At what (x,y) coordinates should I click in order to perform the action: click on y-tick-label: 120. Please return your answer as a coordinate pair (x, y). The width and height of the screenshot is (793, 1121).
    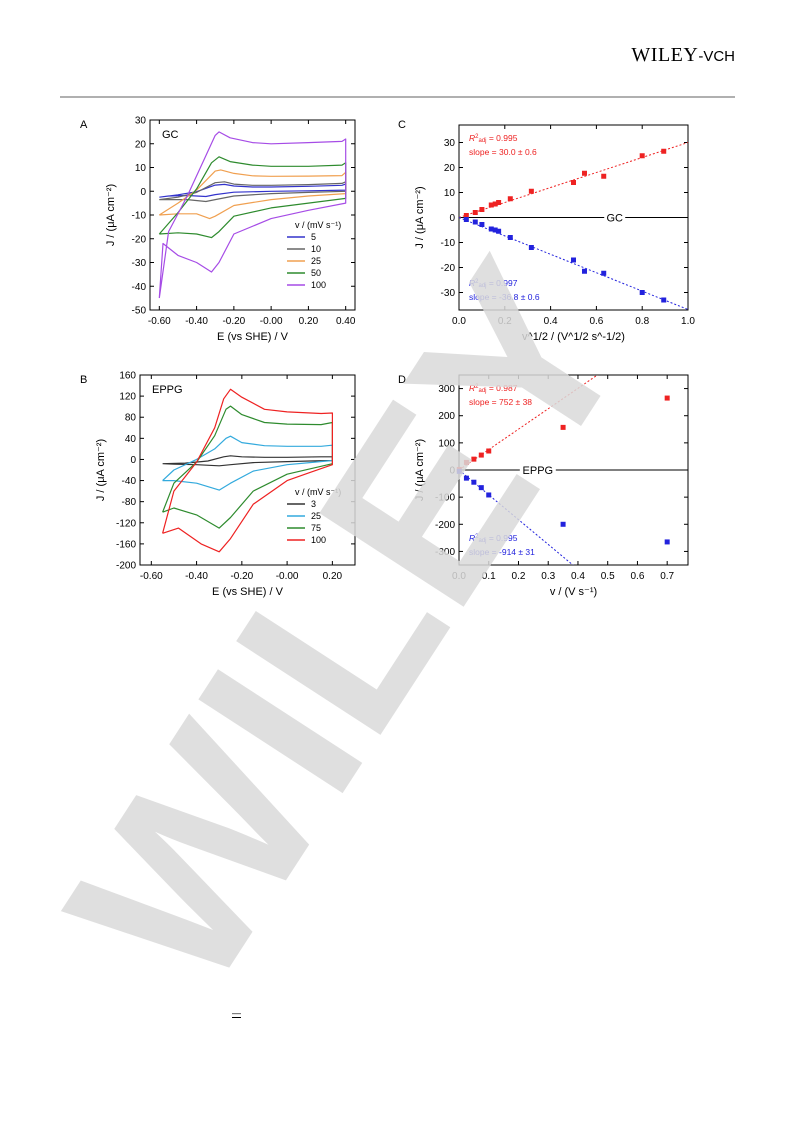
    Looking at the image, I should click on (127, 397).